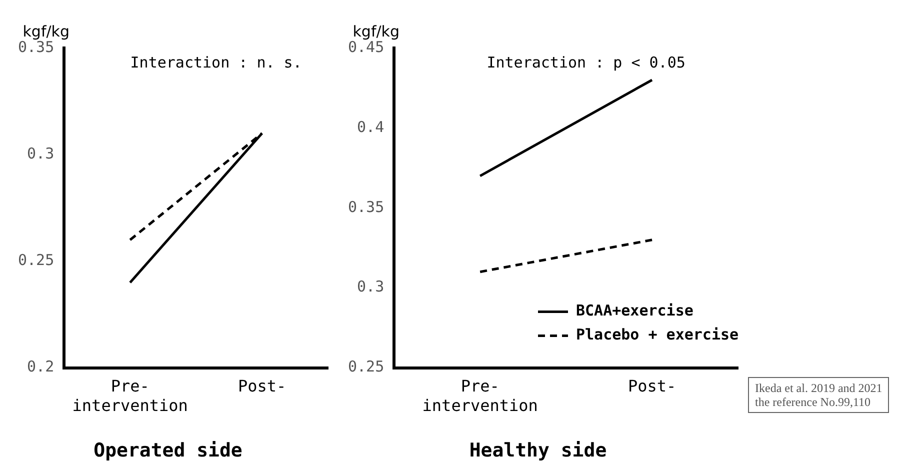 The height and width of the screenshot is (471, 922). Describe the element at coordinates (586, 62) in the screenshot. I see `annotation: Interaction : p < 0.05` at that location.